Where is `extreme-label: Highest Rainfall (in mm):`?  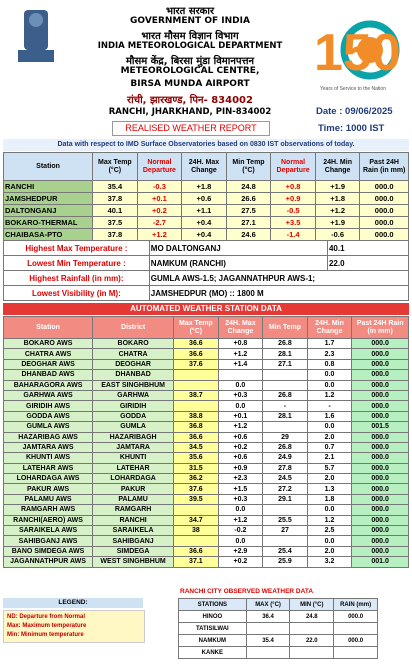
extreme-label: Highest Rainfall (in mm): is located at coordinates (76, 278).